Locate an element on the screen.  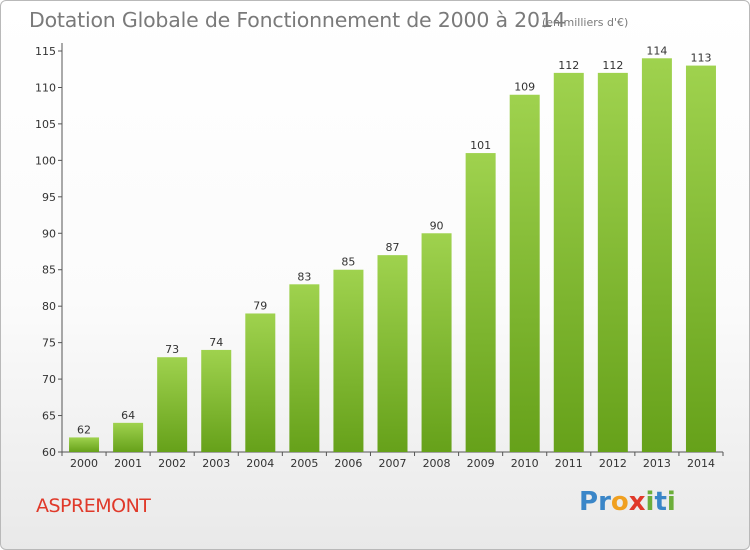
data-label-2010: 109 is located at coordinates (524, 87).